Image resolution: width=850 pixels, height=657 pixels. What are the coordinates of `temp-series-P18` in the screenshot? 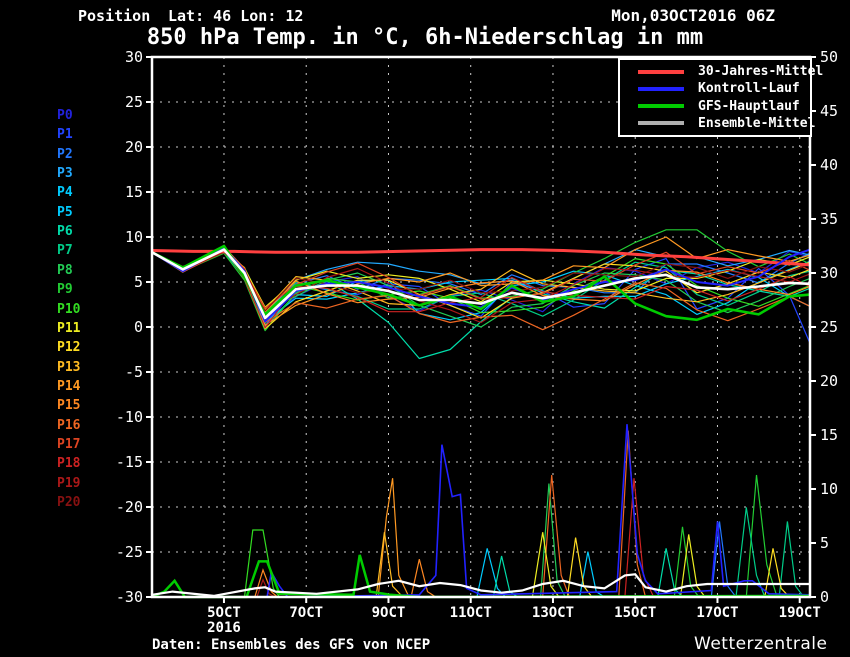 It's located at (481, 288).